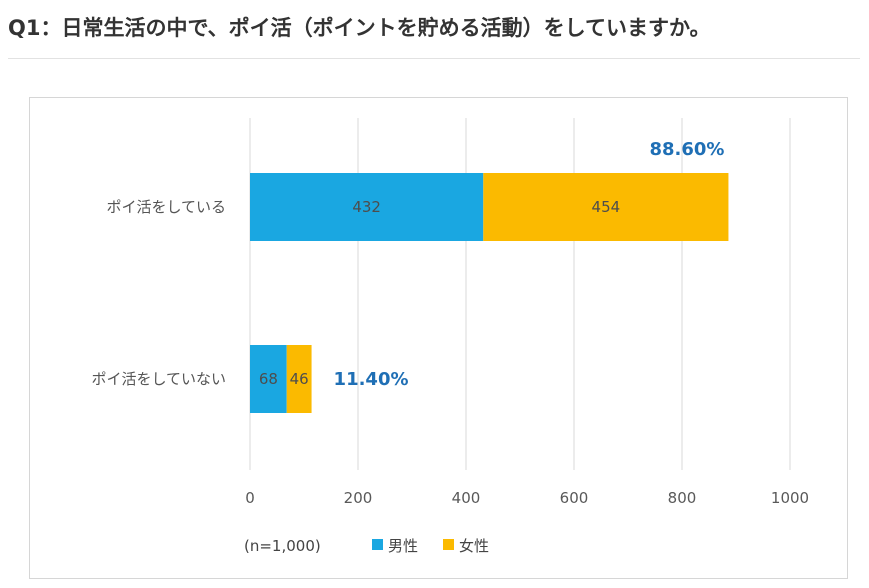  I want to click on segment-value-label: 68, so click(268, 379).